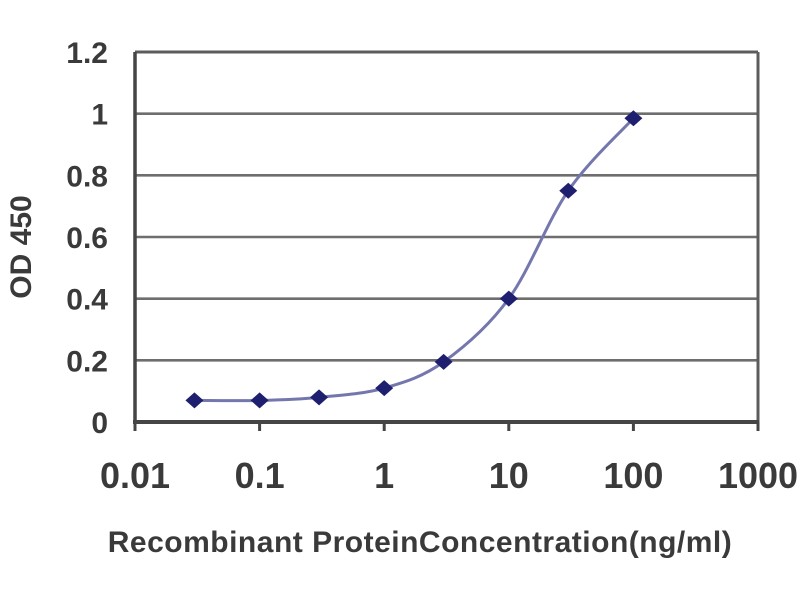 The height and width of the screenshot is (600, 800). What do you see at coordinates (87, 300) in the screenshot?
I see `y-tick-label: 0.4` at bounding box center [87, 300].